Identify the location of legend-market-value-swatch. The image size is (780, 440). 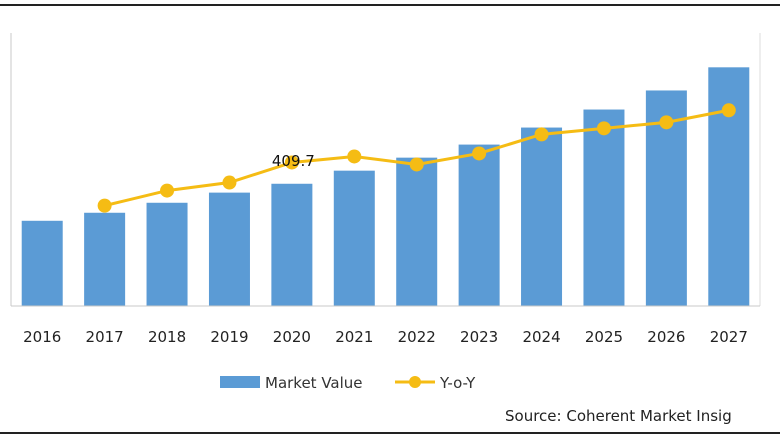
(240, 382).